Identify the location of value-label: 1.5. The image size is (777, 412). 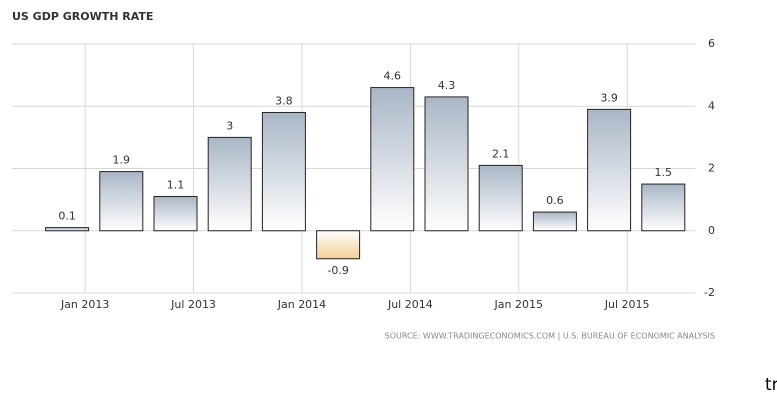
(664, 172).